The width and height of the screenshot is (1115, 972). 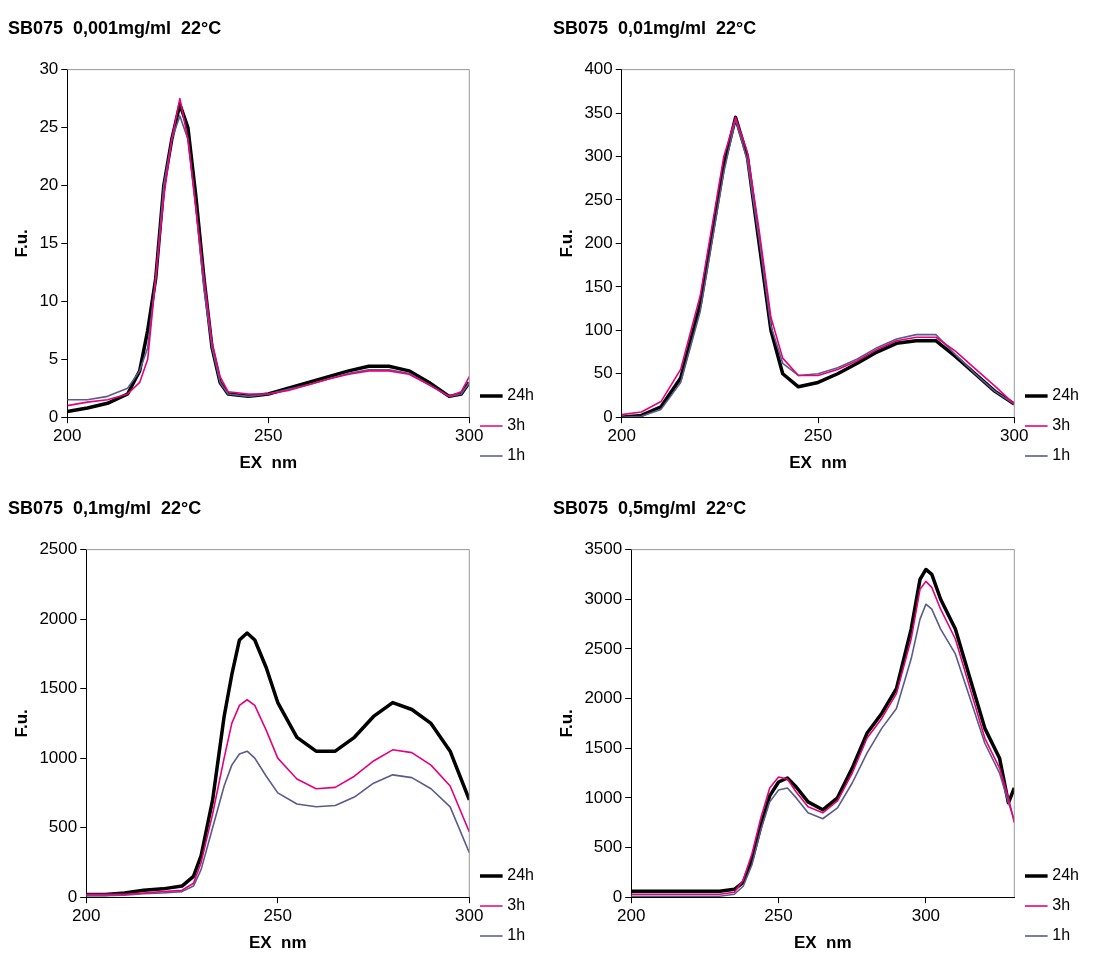 I want to click on chart-title: SB075 0,1mg/ml 22°C, so click(x=105, y=507).